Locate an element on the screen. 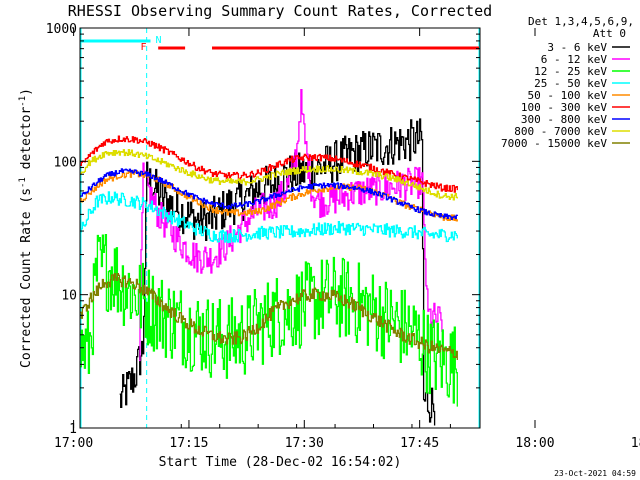 Image resolution: width=640 pixels, height=480 pixels. legend-label-1: 6 - 12 keV is located at coordinates (574, 59).